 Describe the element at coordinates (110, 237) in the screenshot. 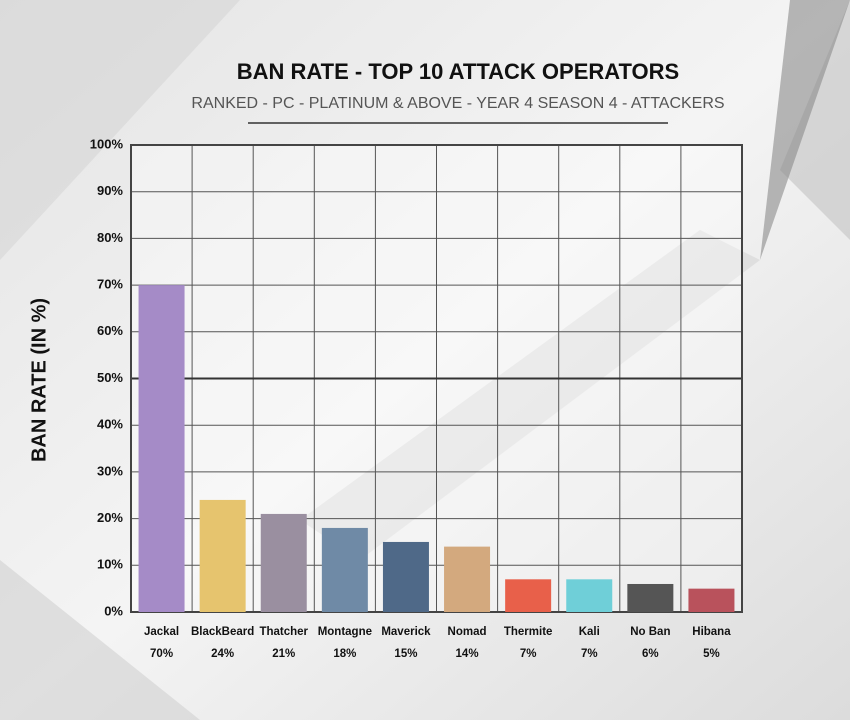

I see `y-tick-label: 80%` at that location.